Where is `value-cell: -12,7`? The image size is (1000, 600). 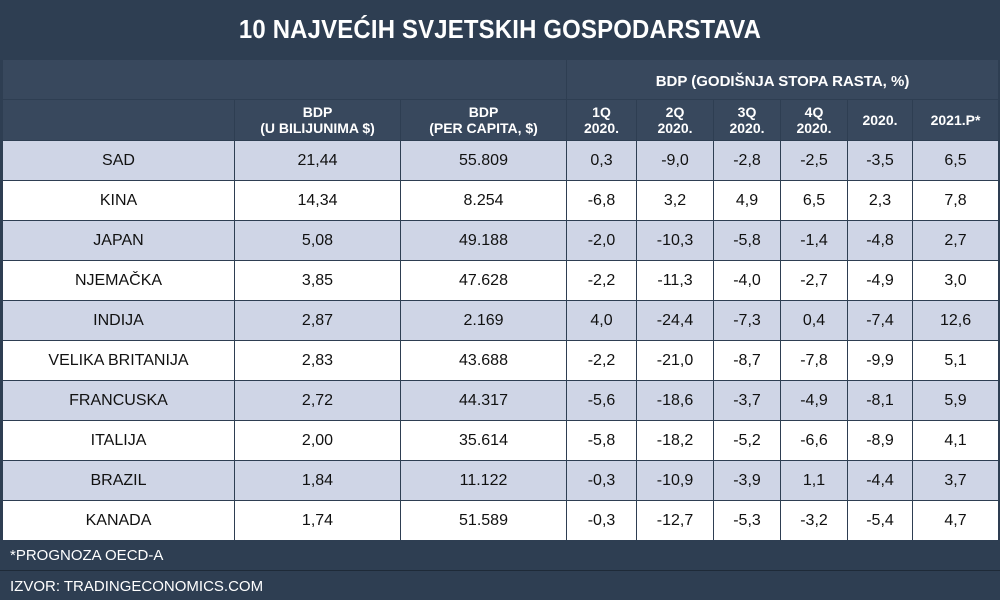
value-cell: -12,7 is located at coordinates (675, 520).